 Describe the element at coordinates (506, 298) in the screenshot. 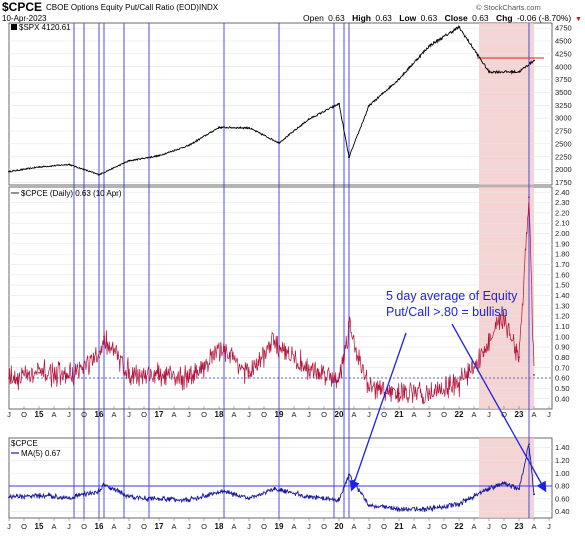

I see `shade-cpce` at that location.